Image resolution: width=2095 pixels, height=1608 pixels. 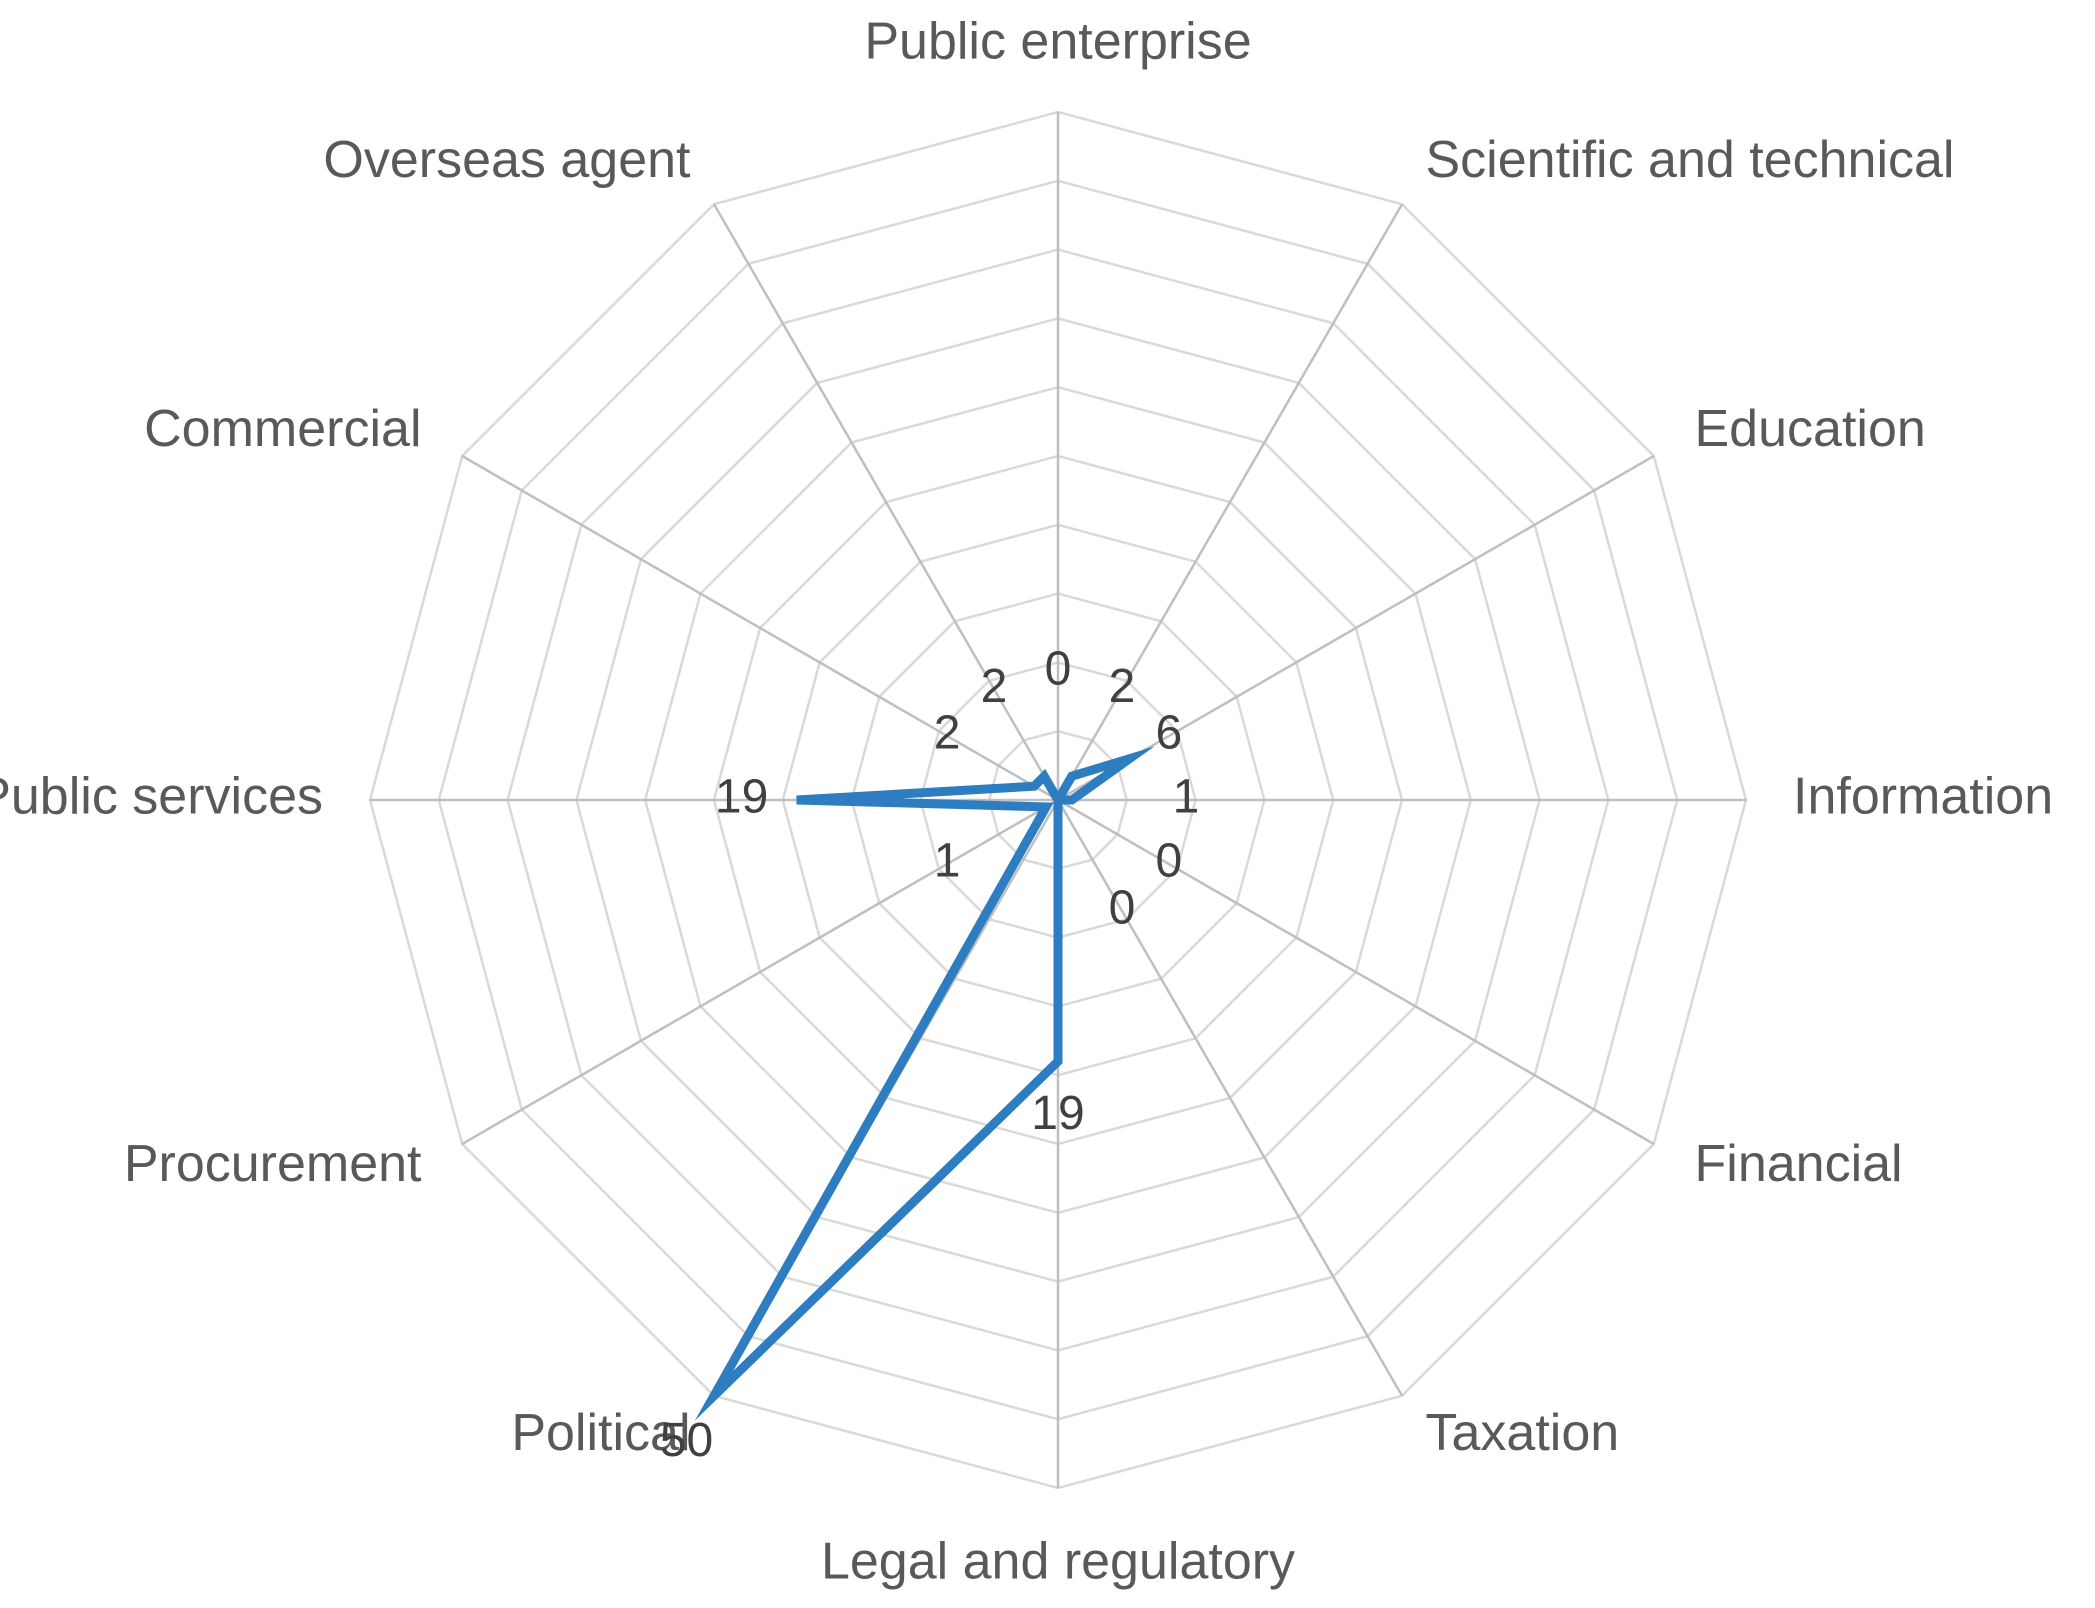 I want to click on data-label-education: 6, so click(x=1169, y=733).